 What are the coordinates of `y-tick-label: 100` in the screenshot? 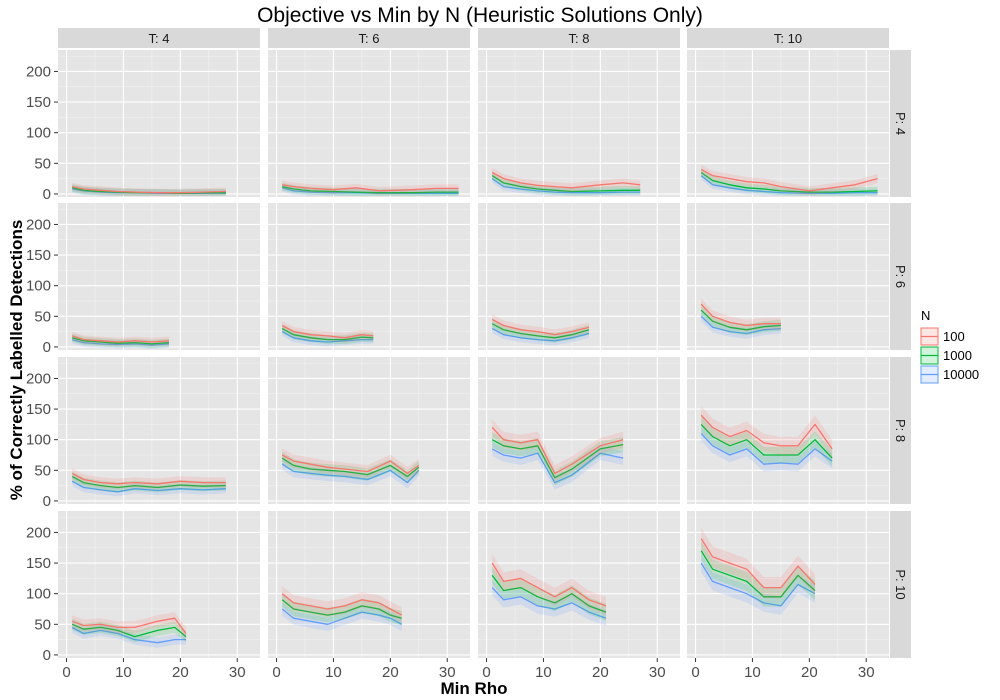 It's located at (38, 440).